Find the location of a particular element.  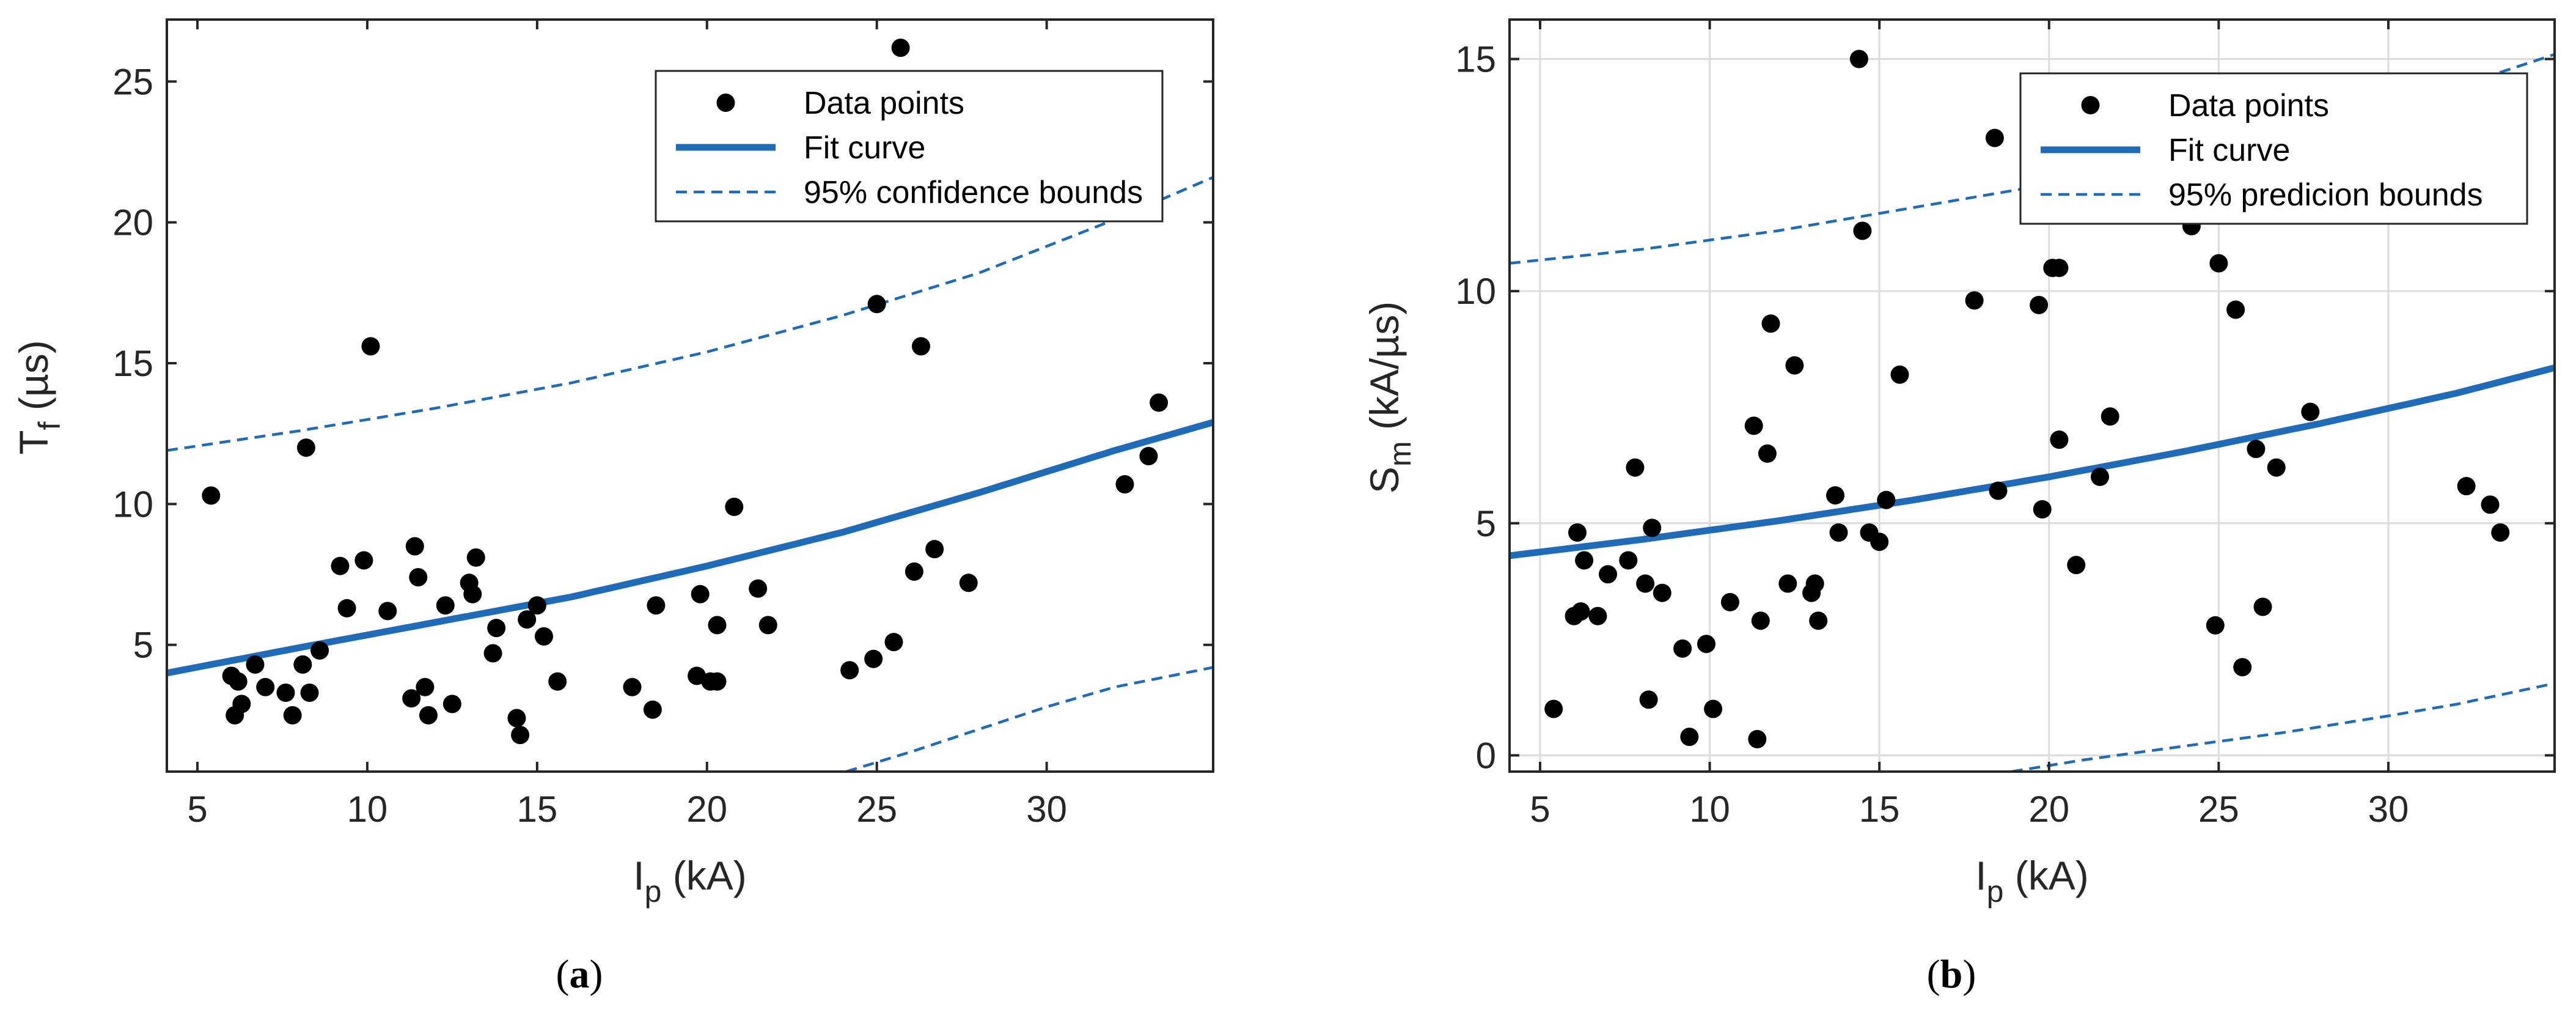

legend-label: 95% confidence bounds is located at coordinates (973, 192).